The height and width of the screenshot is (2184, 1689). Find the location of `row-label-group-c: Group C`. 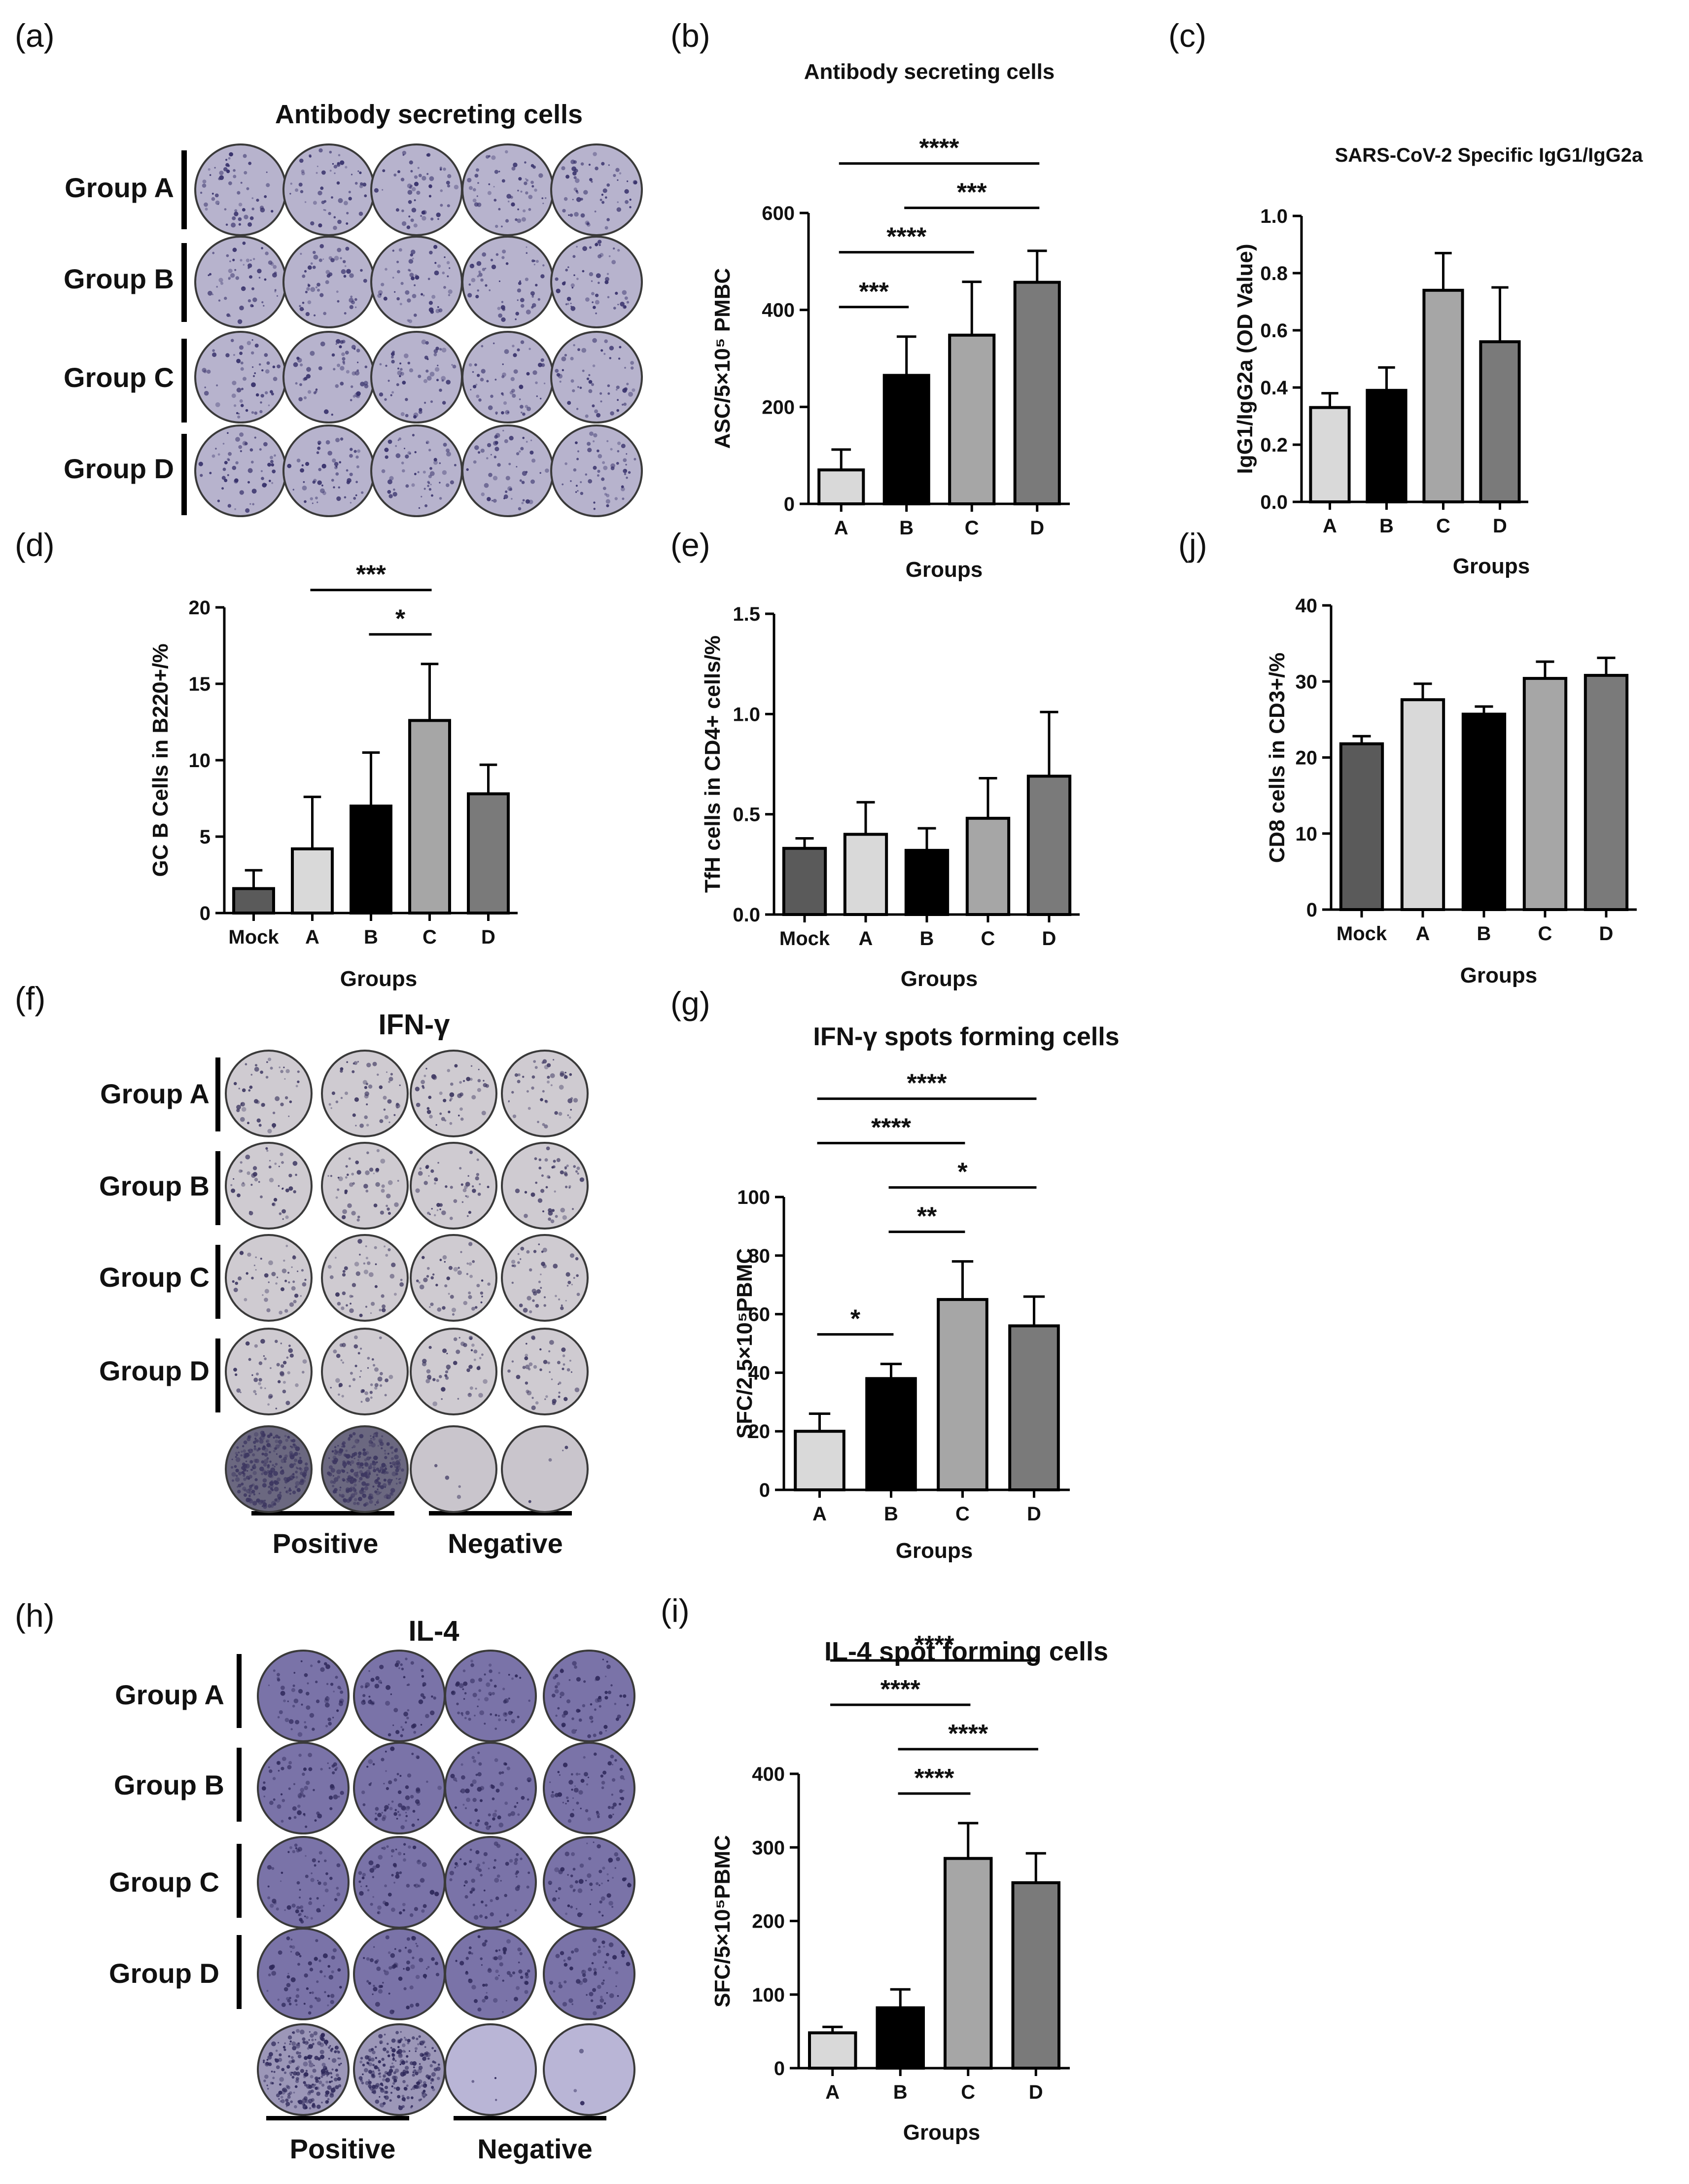

row-label-group-c: Group C is located at coordinates (164, 1882).